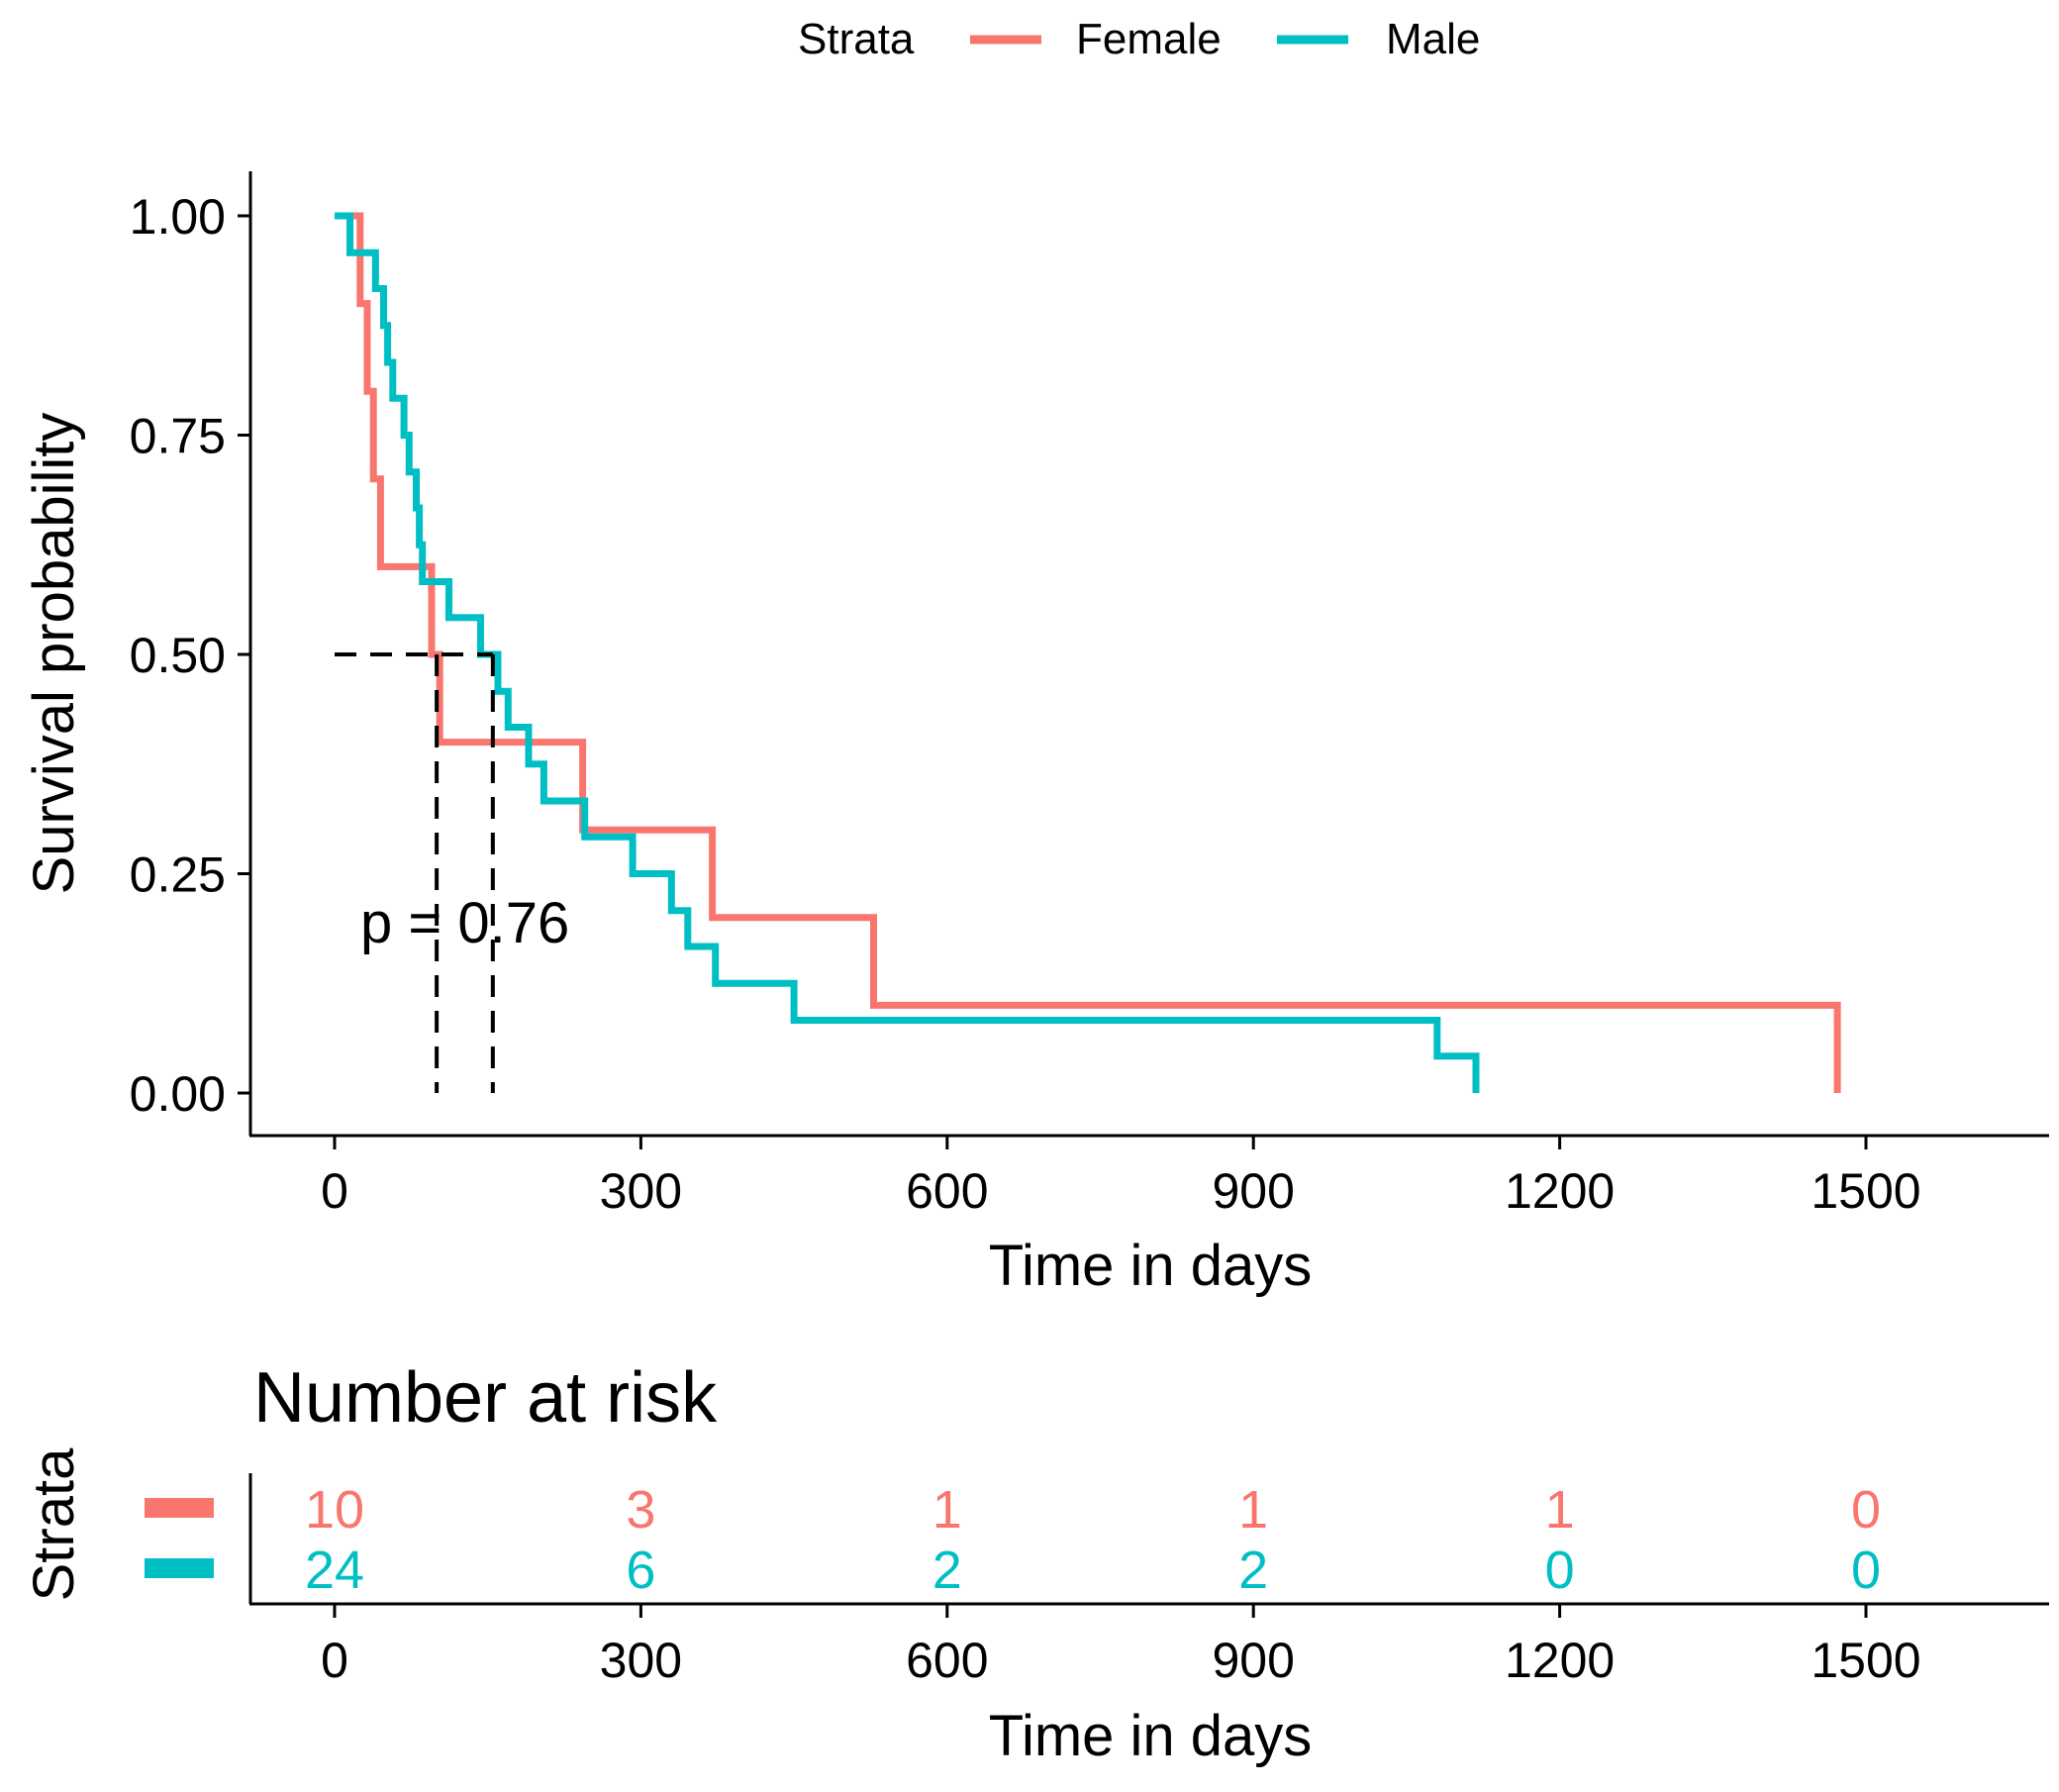 This screenshot has width=2059, height=1792. I want to click on x-tick-label: 1200, so click(1560, 1191).